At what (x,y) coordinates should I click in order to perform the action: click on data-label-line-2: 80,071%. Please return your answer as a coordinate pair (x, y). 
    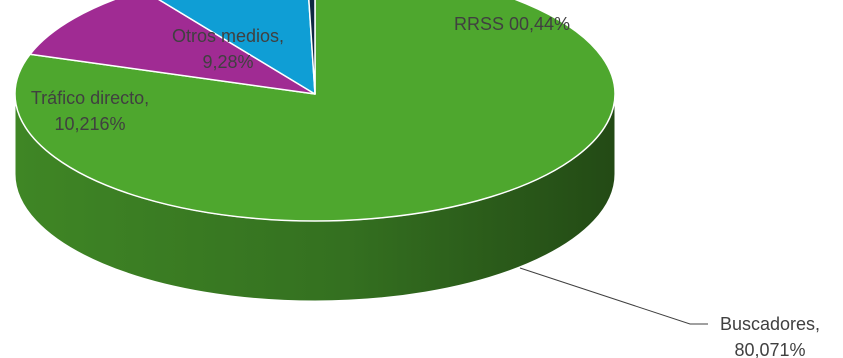
    Looking at the image, I should click on (769, 349).